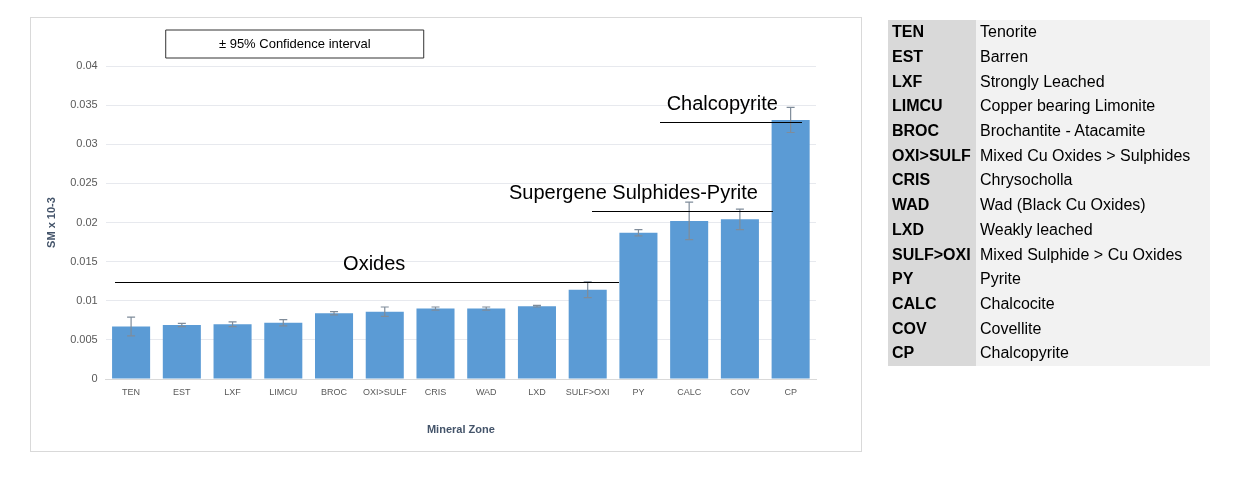  Describe the element at coordinates (1093, 230) in the screenshot. I see `text: Weakly leached` at that location.